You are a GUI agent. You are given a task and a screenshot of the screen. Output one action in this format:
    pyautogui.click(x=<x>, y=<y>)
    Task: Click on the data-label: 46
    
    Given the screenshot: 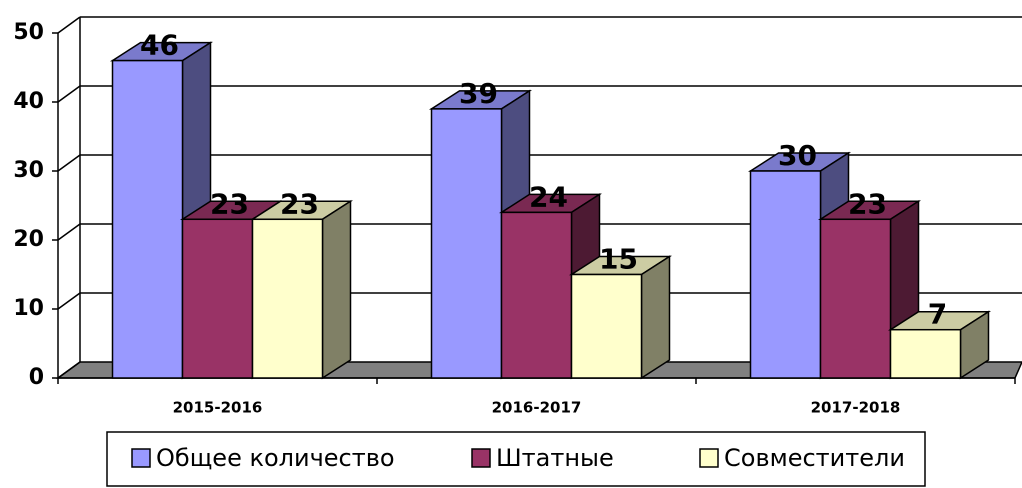 What is the action you would take?
    pyautogui.click(x=159, y=45)
    